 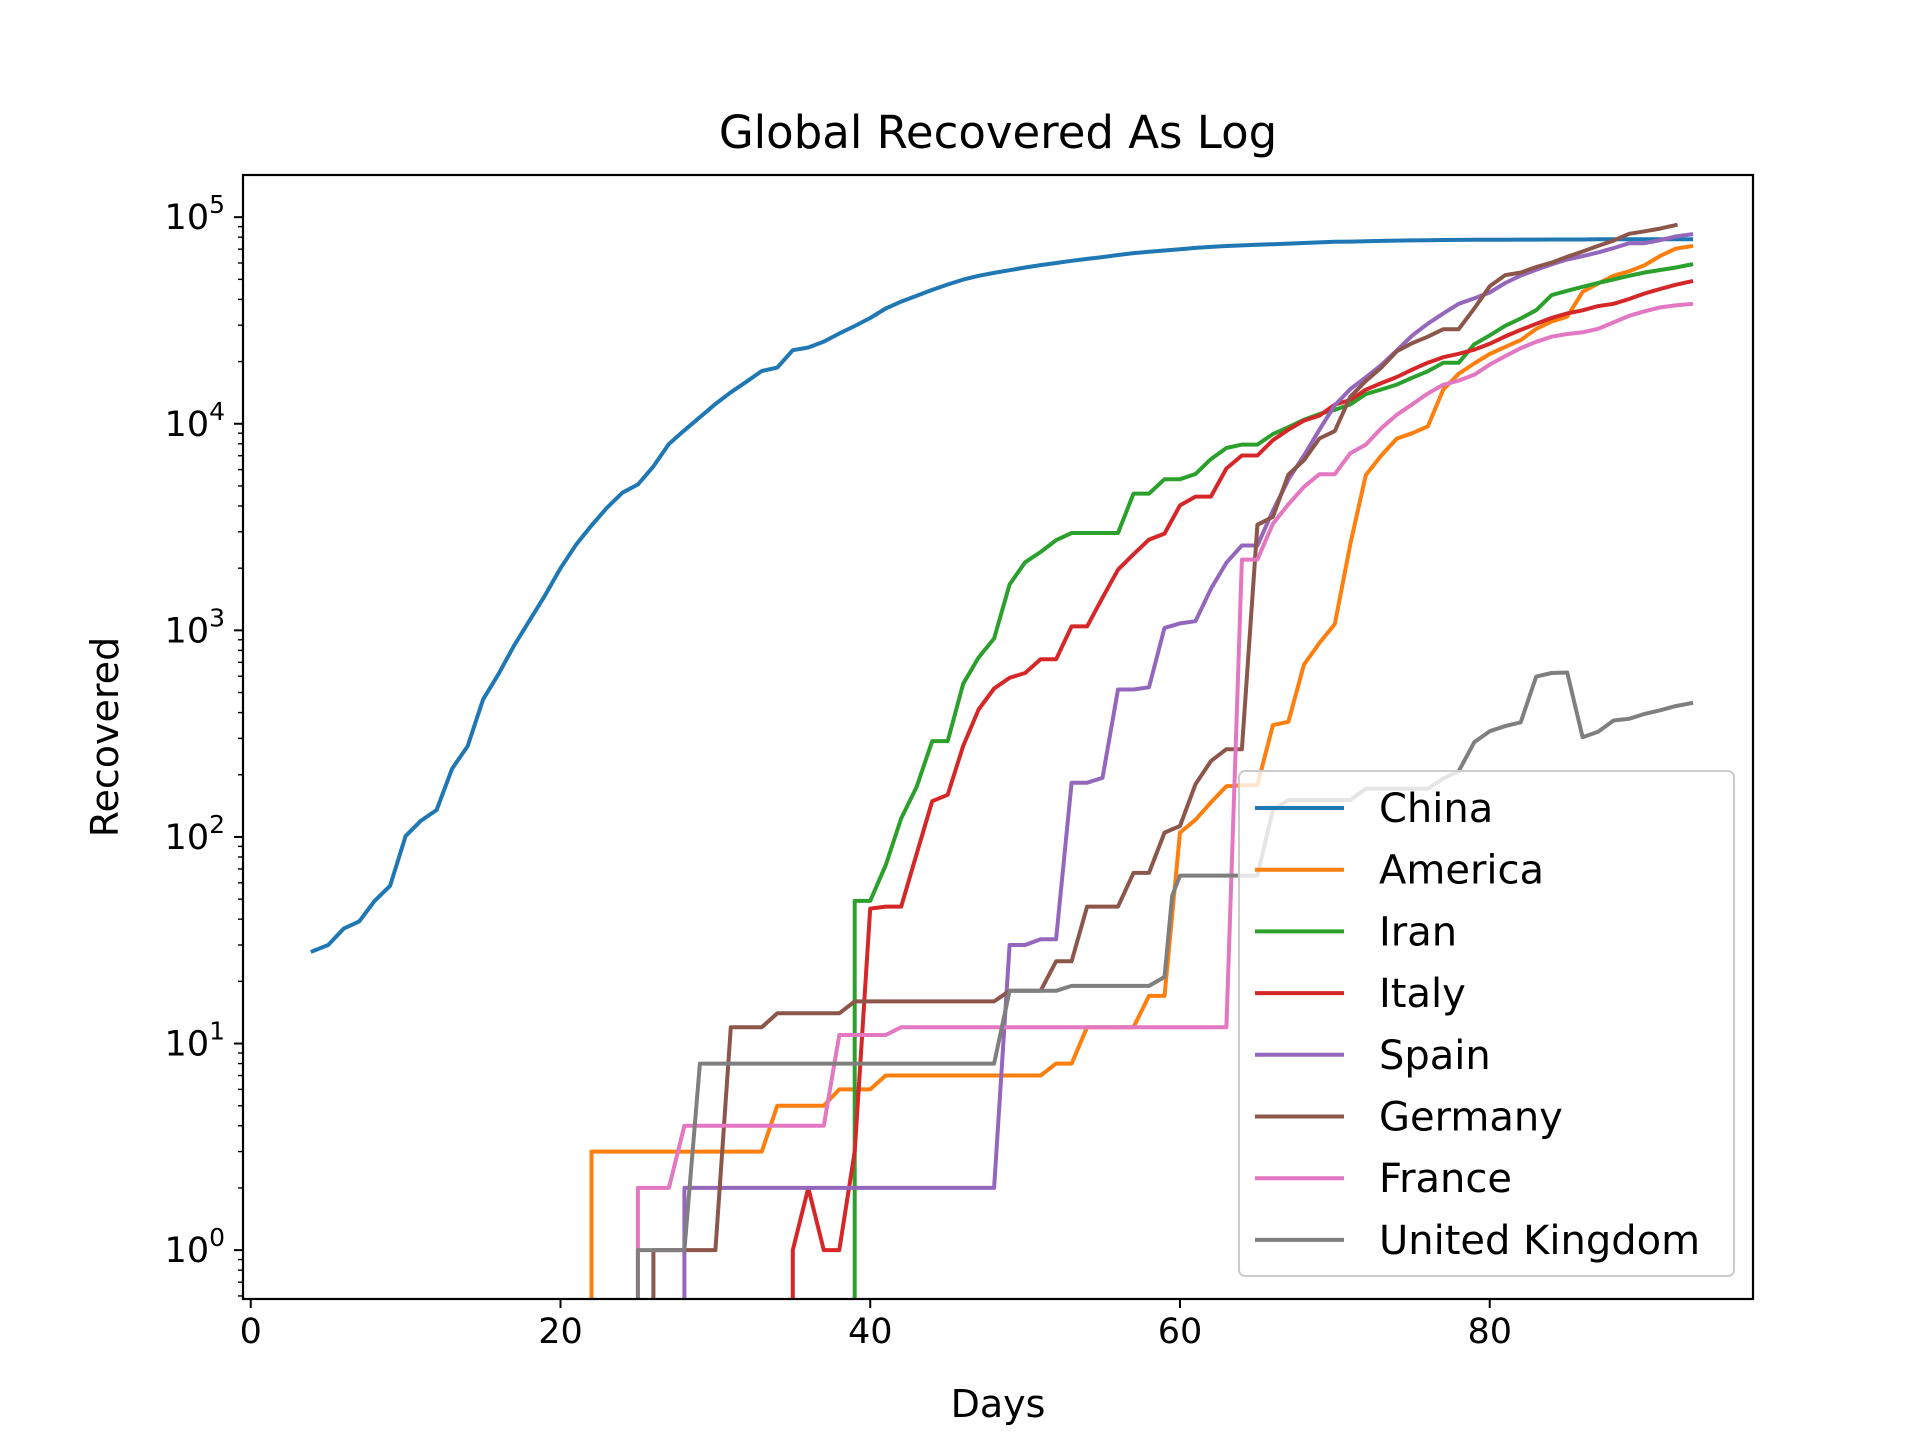 I want to click on x-tick-label: 20, so click(x=560, y=1332).